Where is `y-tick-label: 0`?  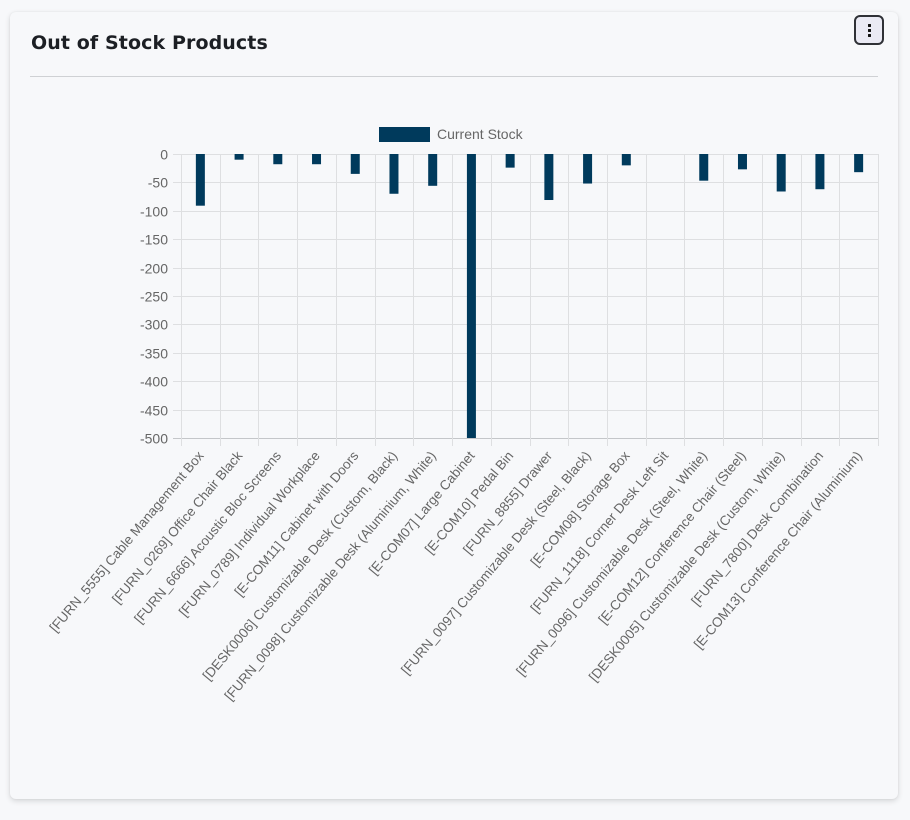 y-tick-label: 0 is located at coordinates (164, 155).